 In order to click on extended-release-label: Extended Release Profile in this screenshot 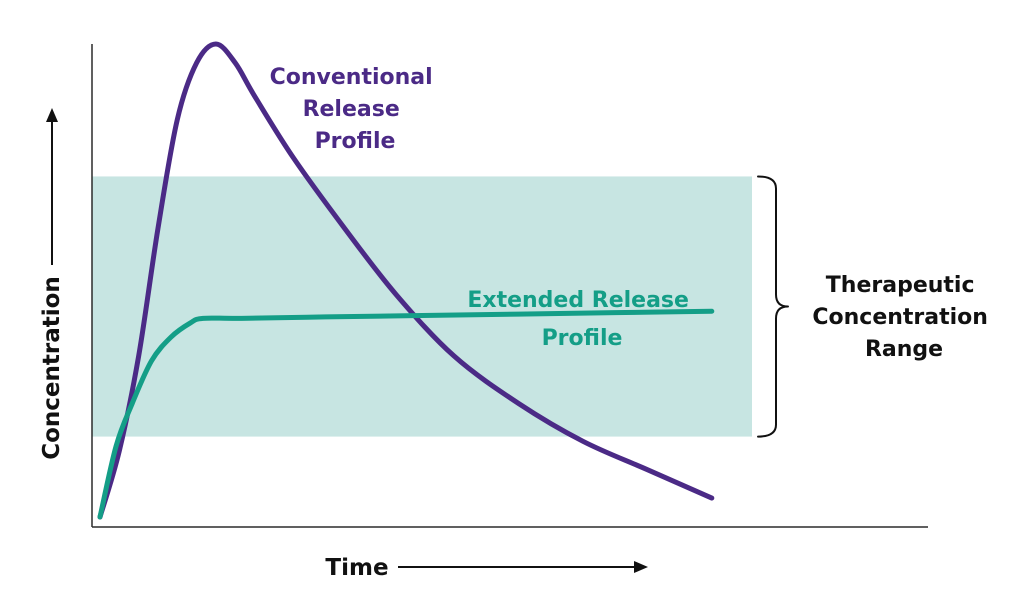, I will do `click(581, 319)`.